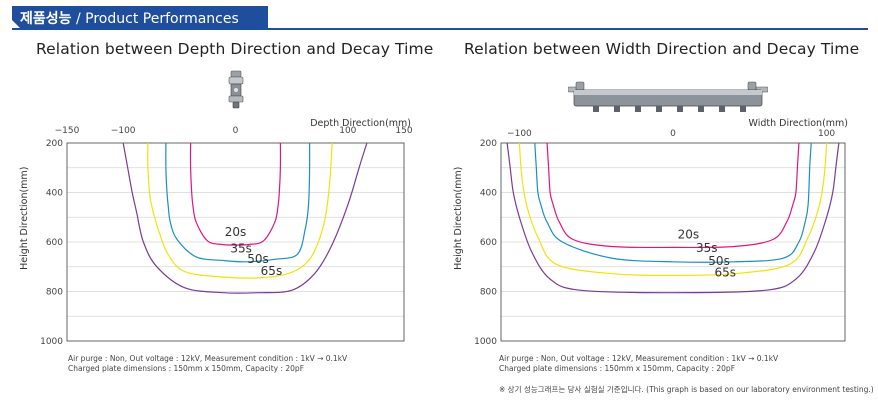  I want to click on width-y-tick-label: 800, so click(488, 293).